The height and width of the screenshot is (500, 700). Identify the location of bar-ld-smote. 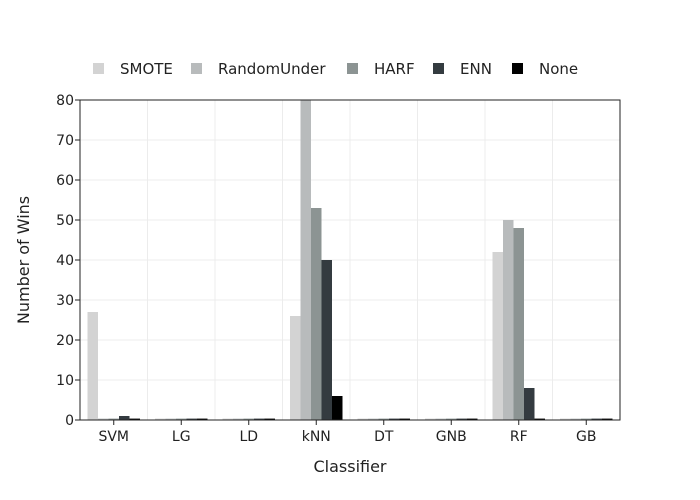
(227, 419).